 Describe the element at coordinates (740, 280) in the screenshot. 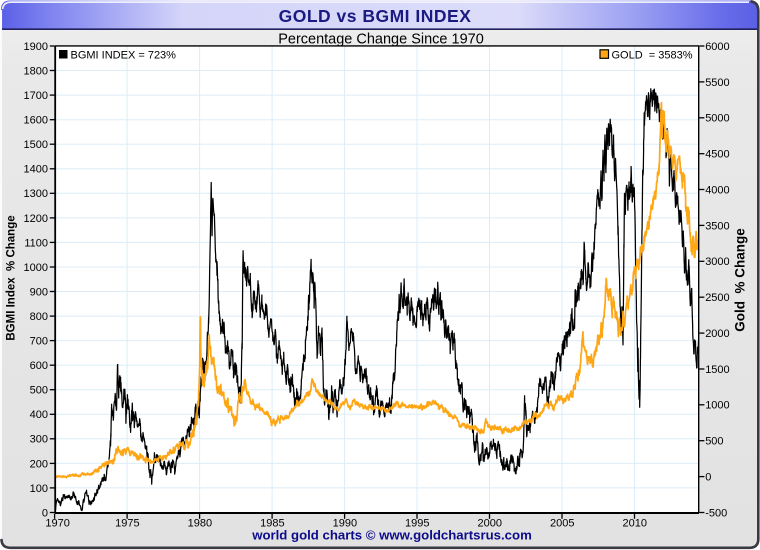

I see `svg-text: Gold % Change` at that location.